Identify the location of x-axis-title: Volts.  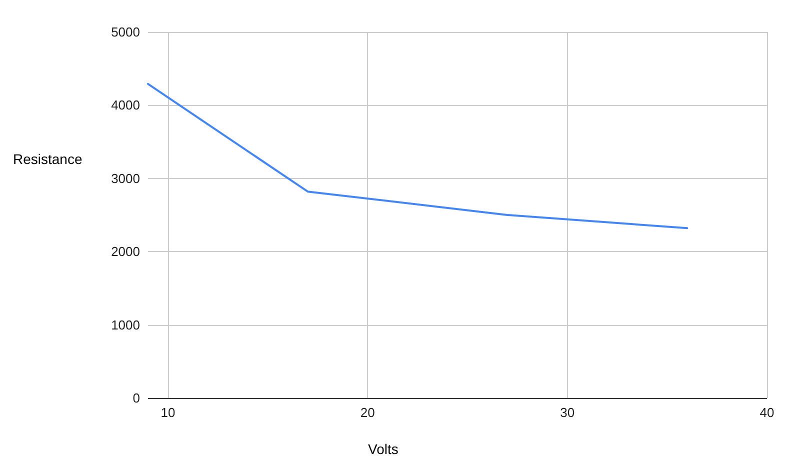
(383, 449).